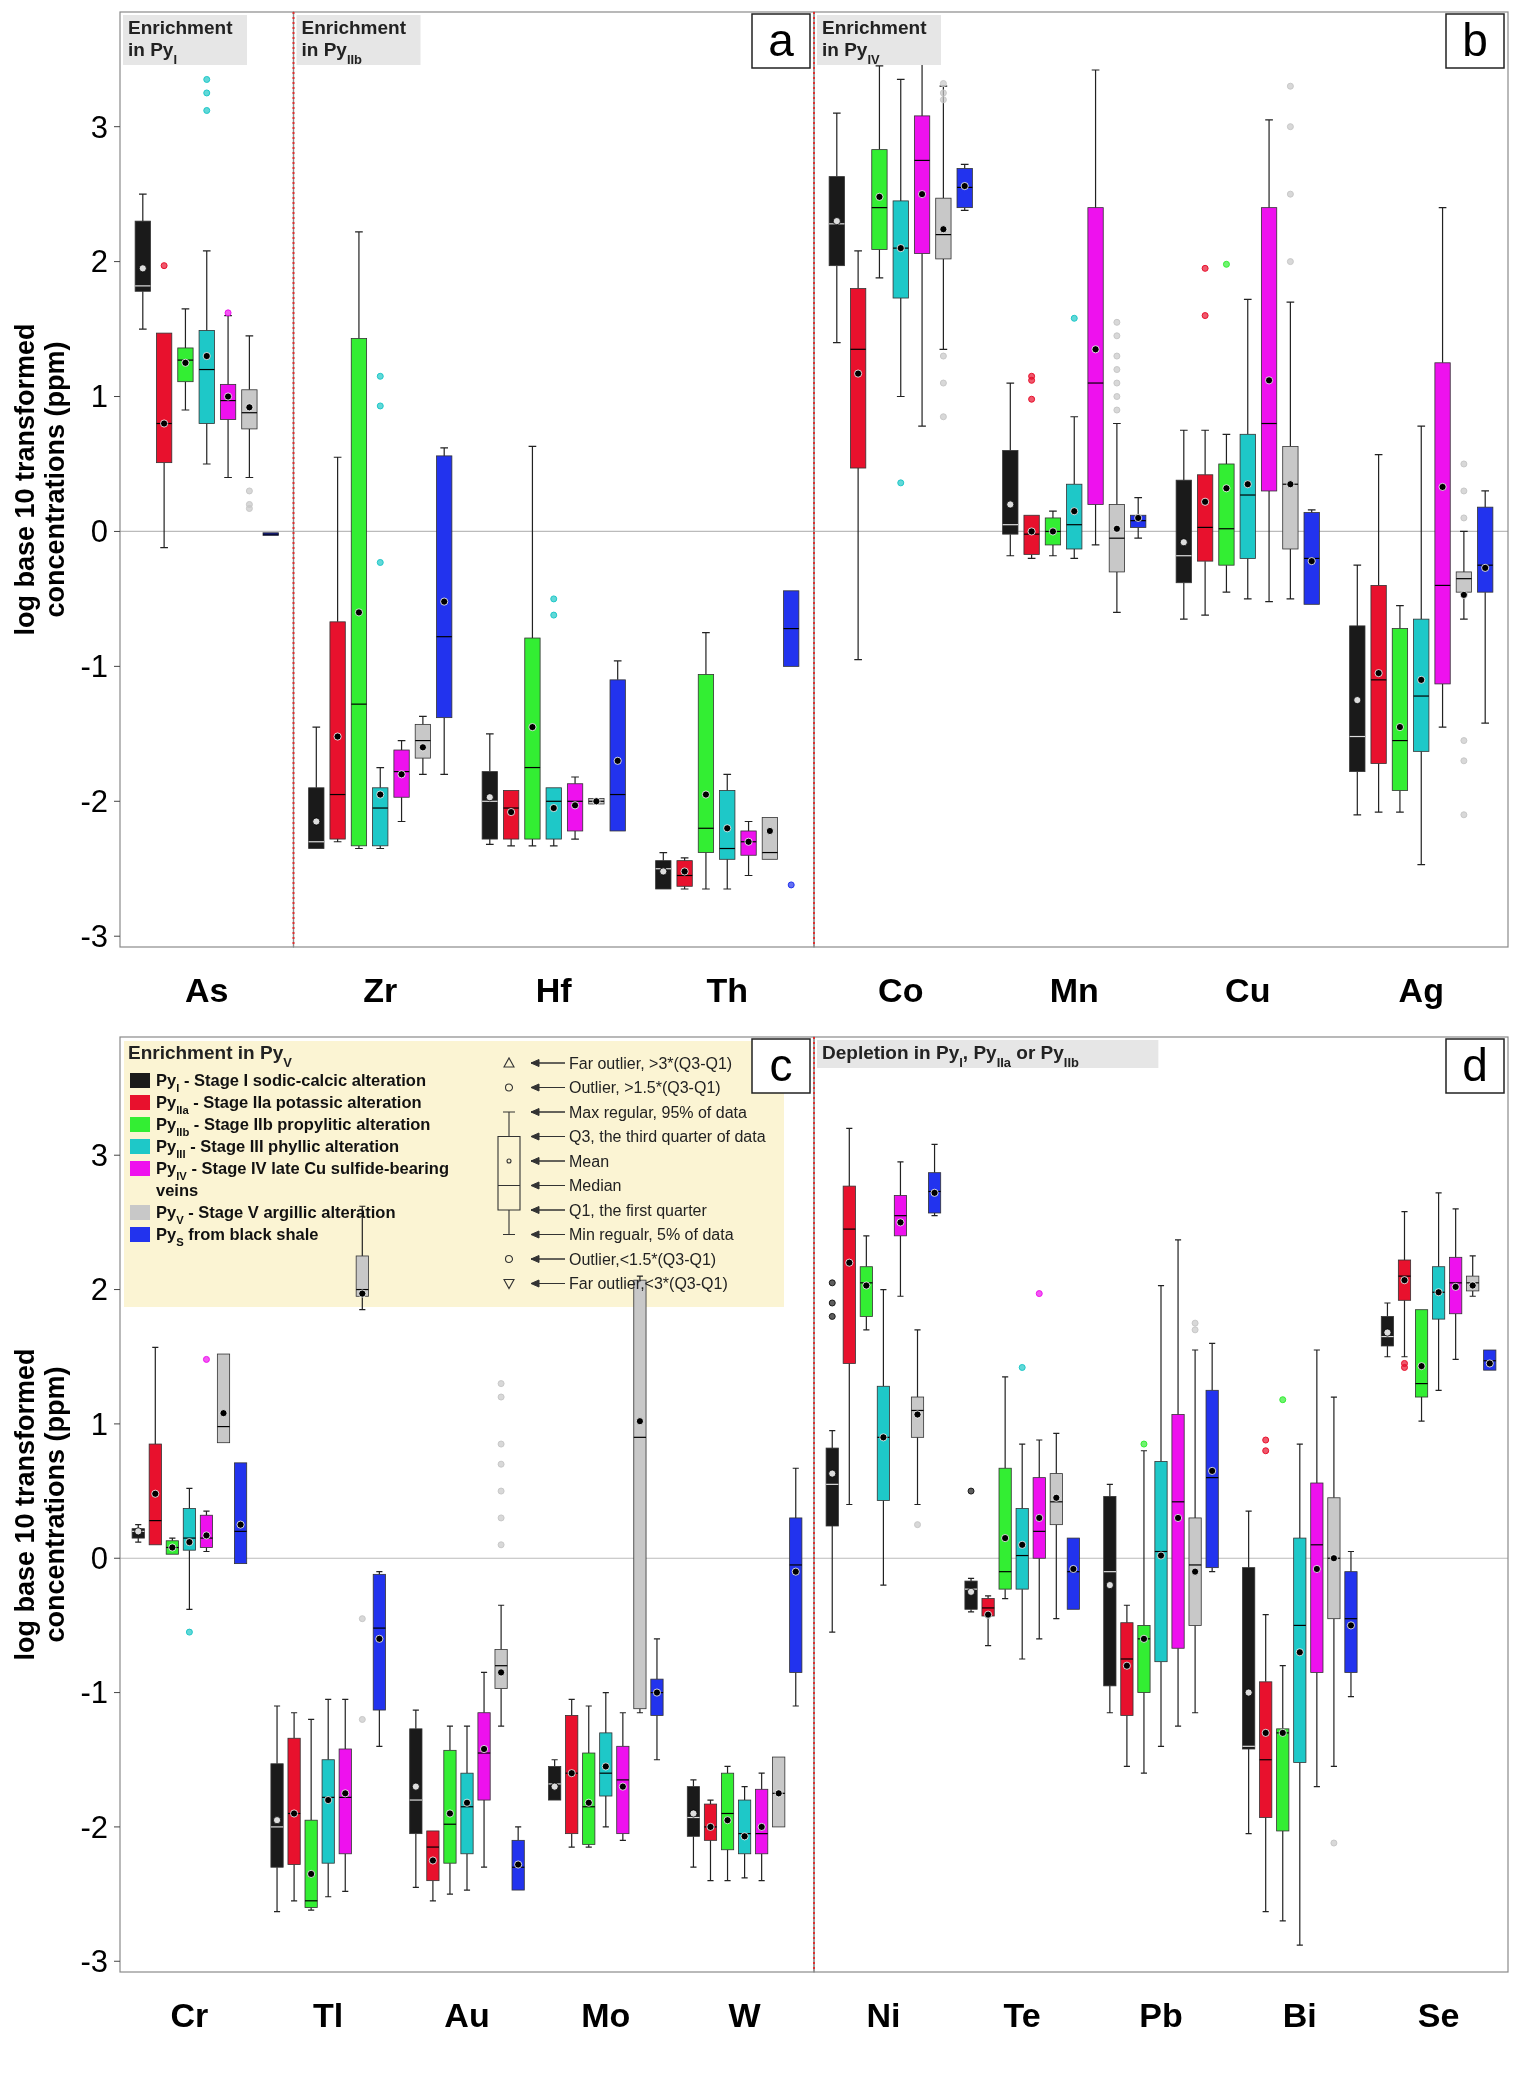 This screenshot has width=1522, height=2081. I want to click on x-tick-label: Mo, so click(606, 2015).